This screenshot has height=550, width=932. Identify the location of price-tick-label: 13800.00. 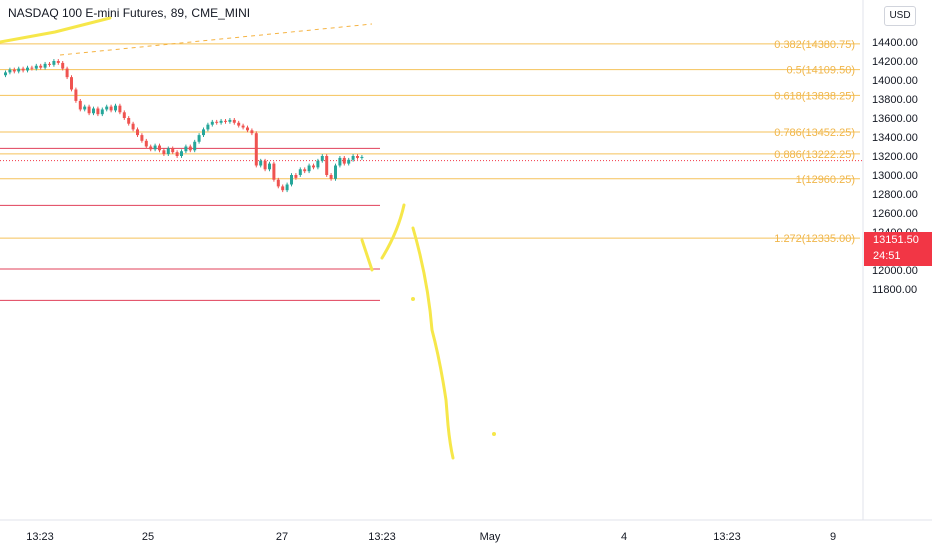
(895, 100).